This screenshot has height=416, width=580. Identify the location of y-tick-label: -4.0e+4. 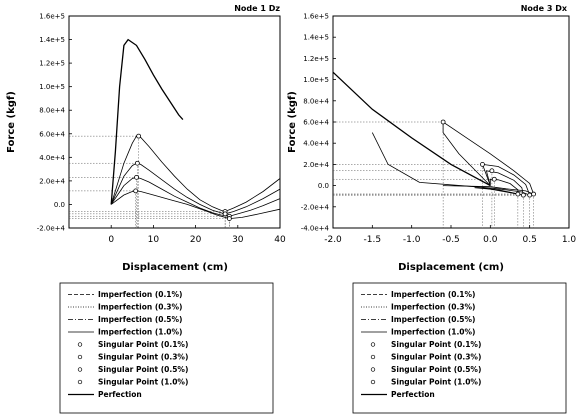
(315, 229).